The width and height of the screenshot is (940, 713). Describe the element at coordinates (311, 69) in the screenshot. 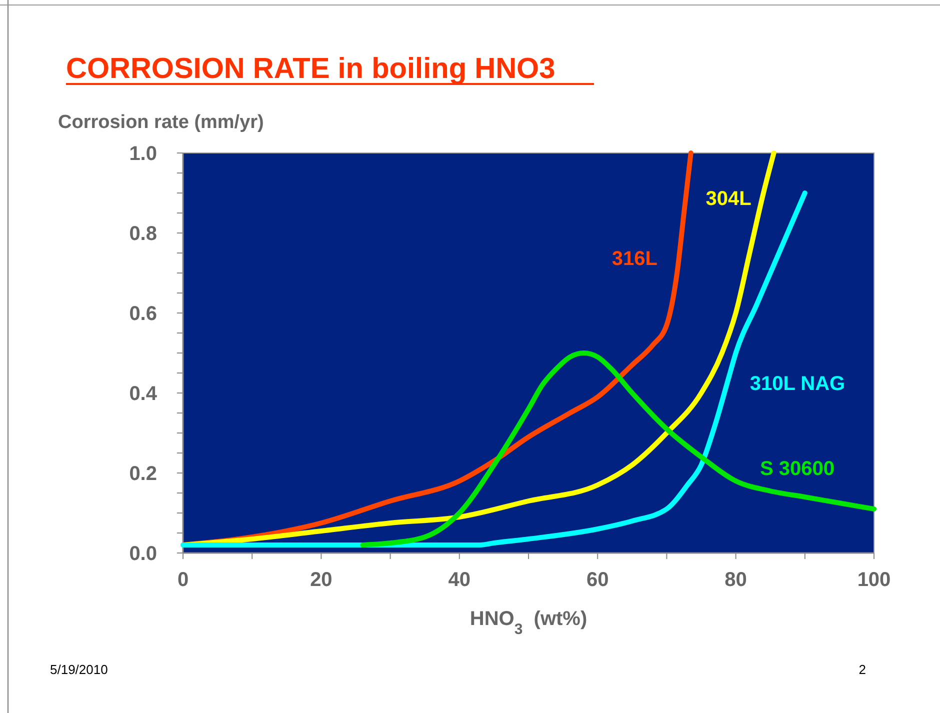

I see `chart-title: CORROSION RATE in boiling HNO3` at that location.